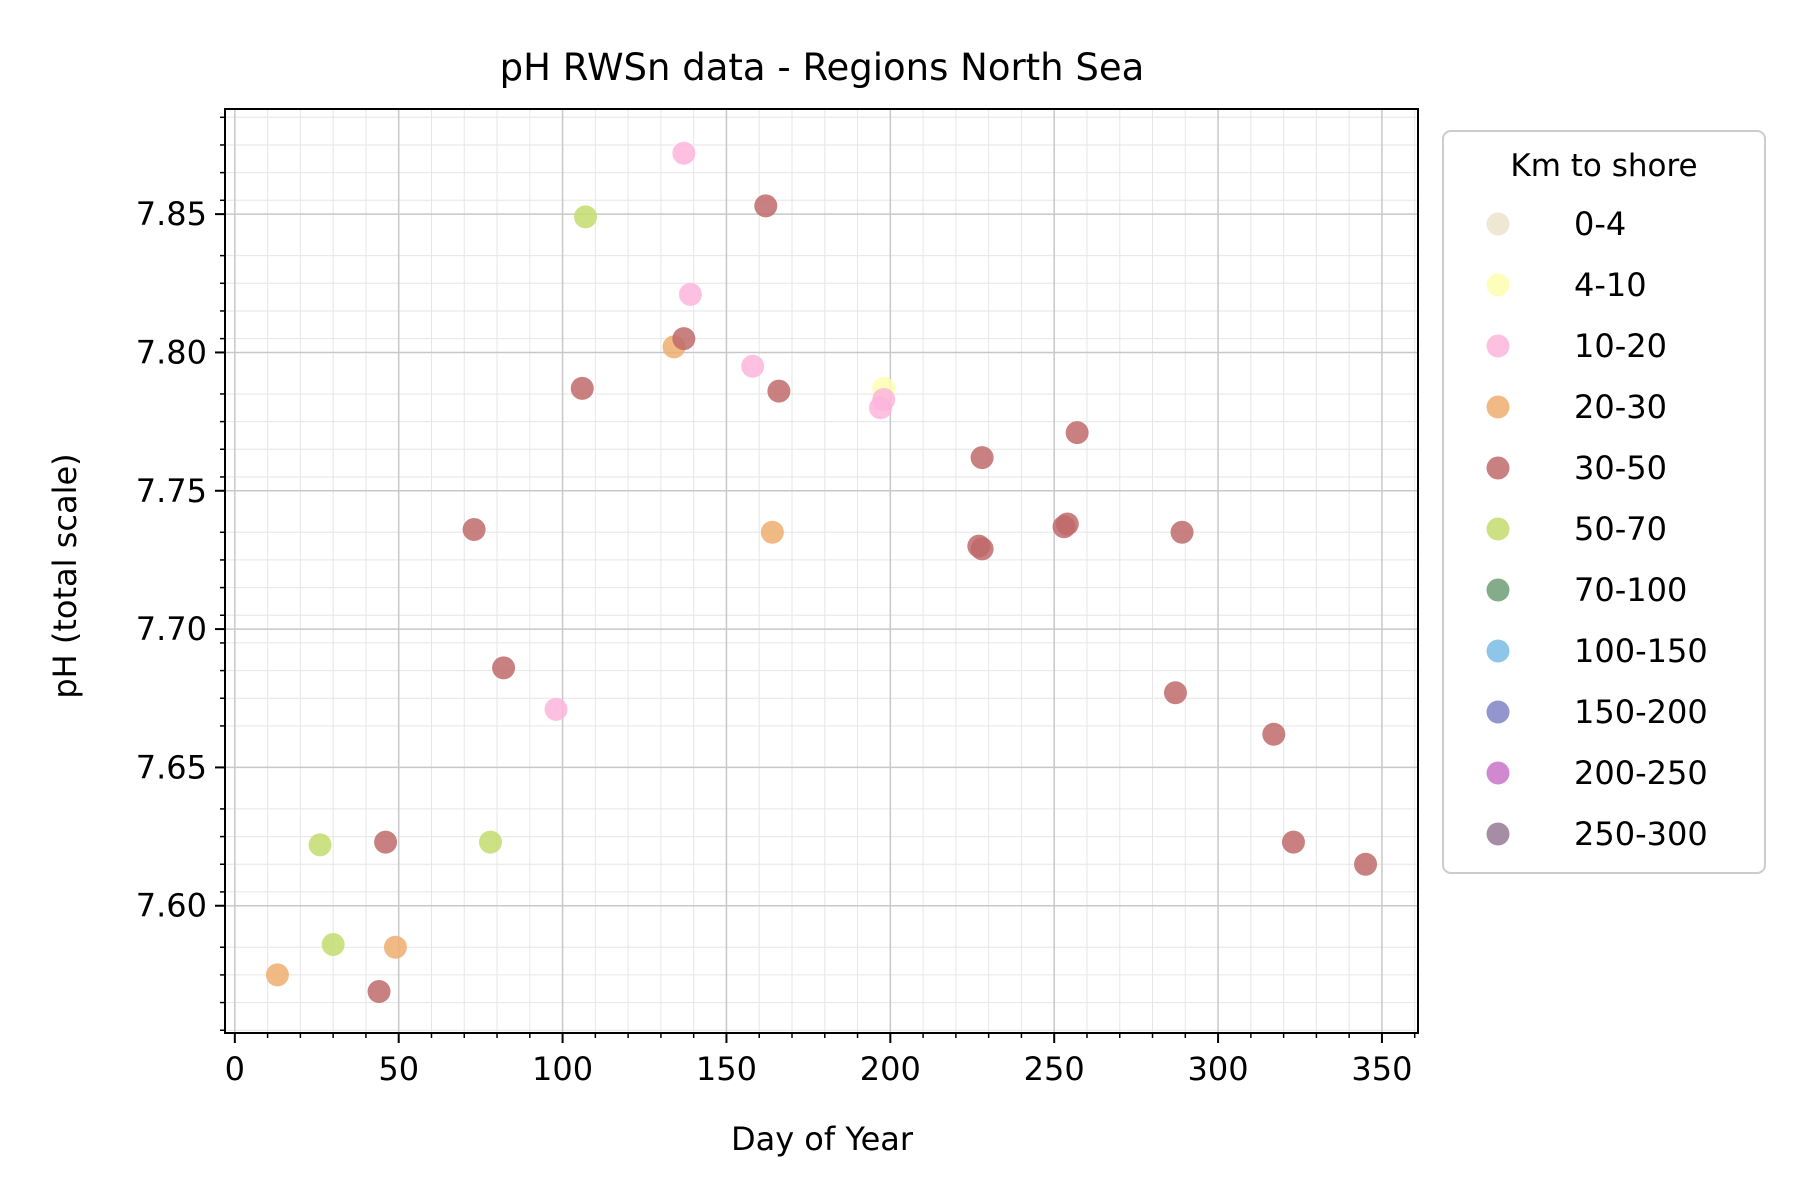  I want to click on legend-frame, so click(1604, 502).